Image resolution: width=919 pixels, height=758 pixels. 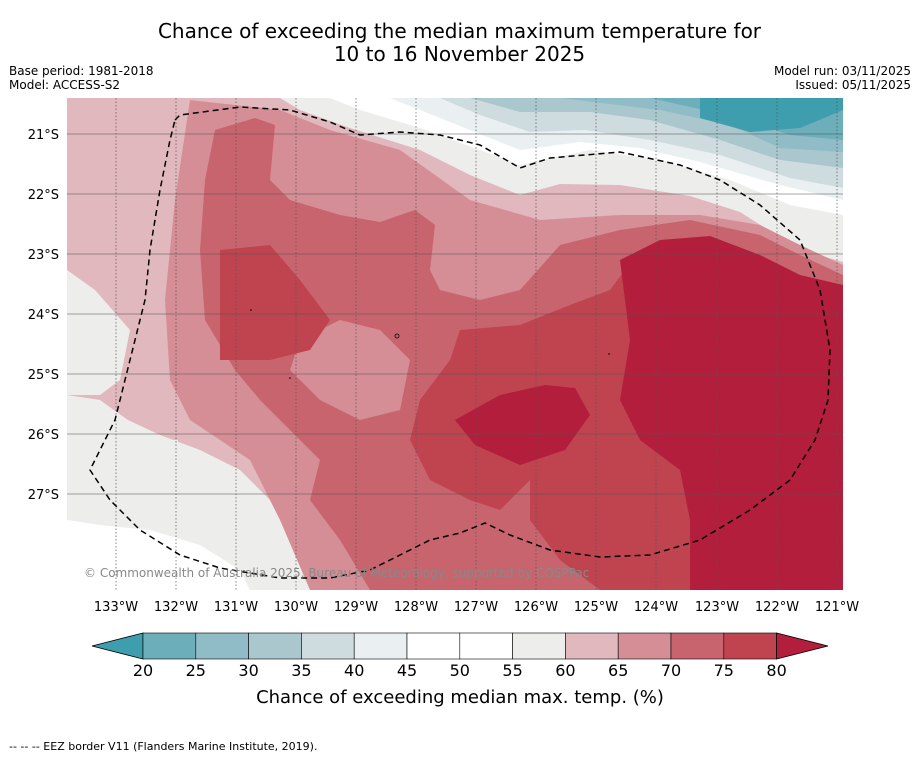 I want to click on meta-right: Model run: 03/11/2025 Issued: 05/11/2025, so click(x=842, y=78).